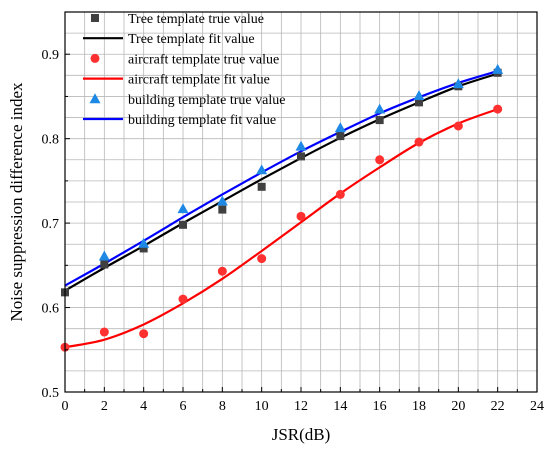  I want to click on y-axis-label: Noise suppression difference index, so click(16, 202).